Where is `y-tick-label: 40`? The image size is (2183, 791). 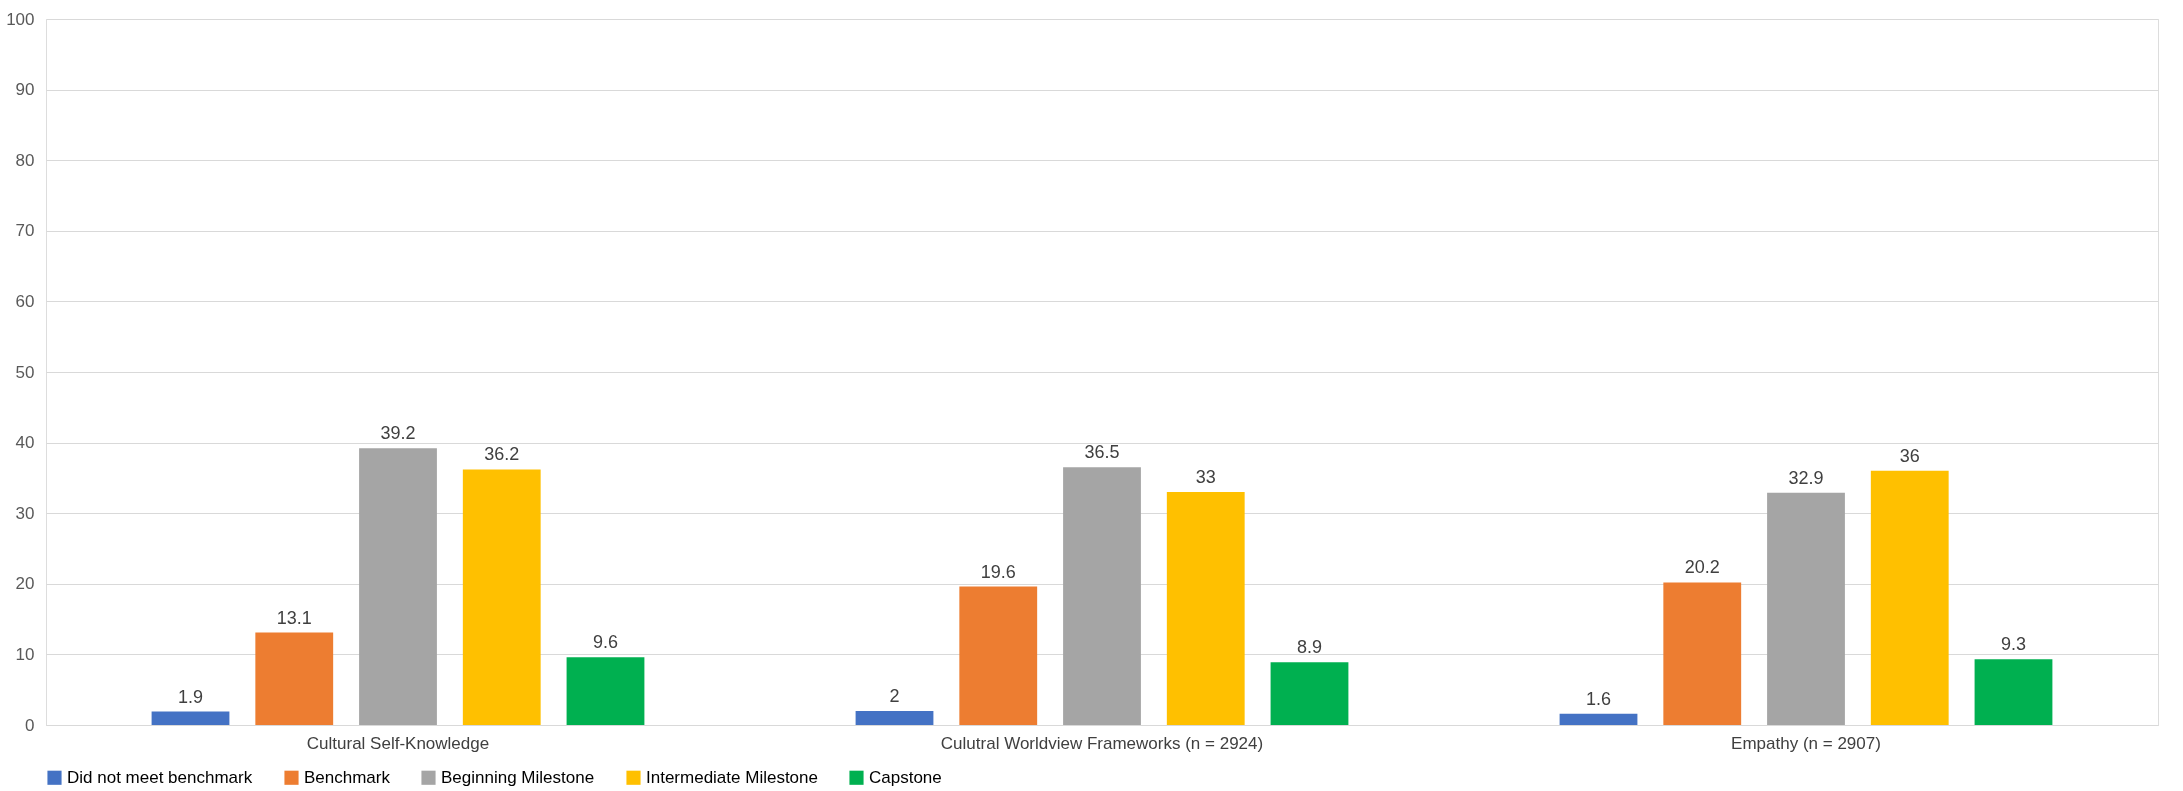 y-tick-label: 40 is located at coordinates (25, 443).